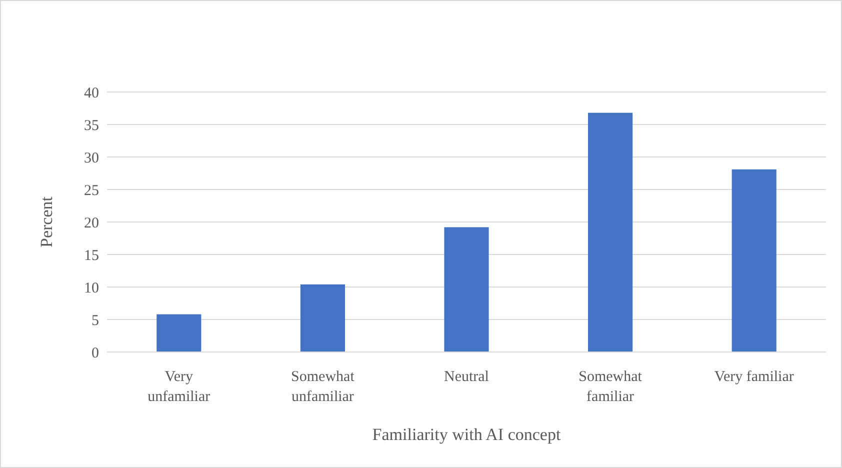 Image resolution: width=842 pixels, height=468 pixels. I want to click on x-tick-label: Very familiar, so click(754, 377).